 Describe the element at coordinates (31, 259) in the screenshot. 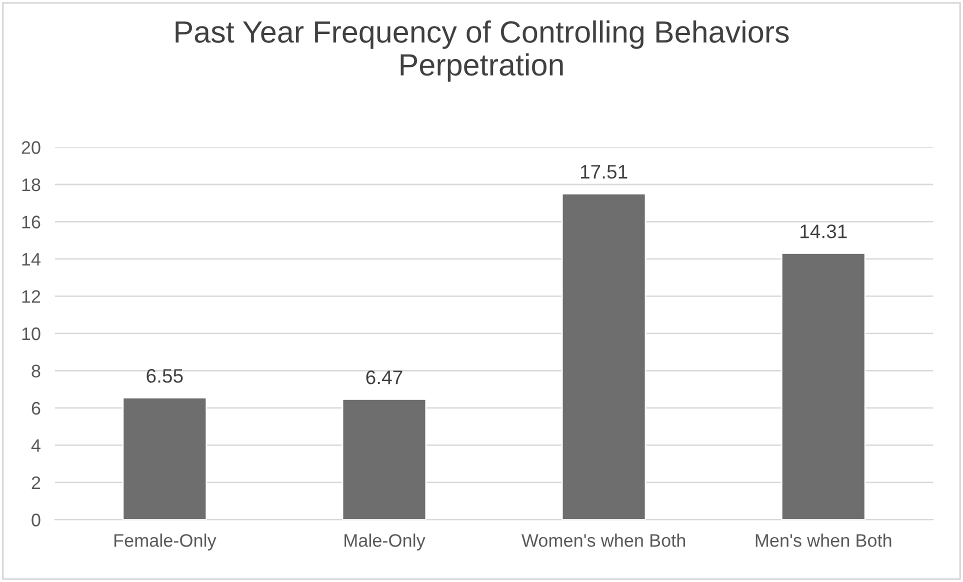

I see `y-tick-label: 14` at that location.